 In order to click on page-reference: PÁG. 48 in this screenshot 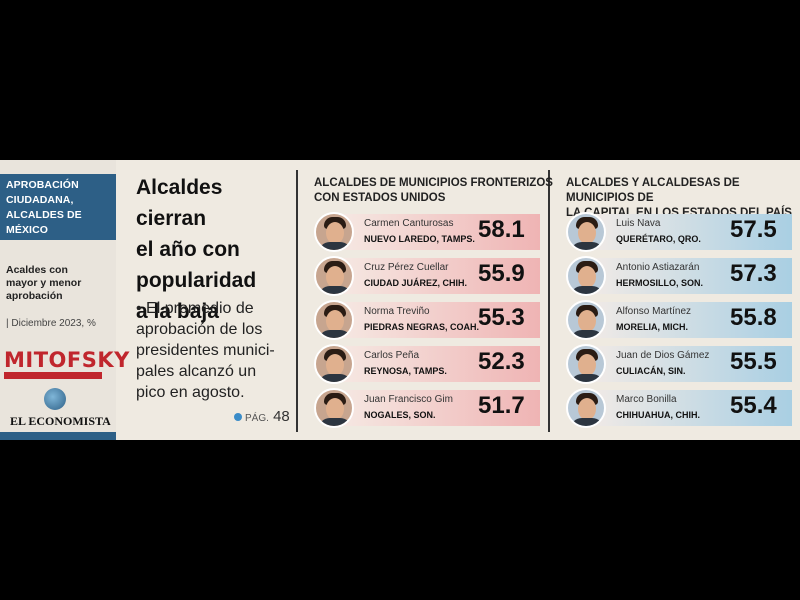, I will do `click(262, 416)`.